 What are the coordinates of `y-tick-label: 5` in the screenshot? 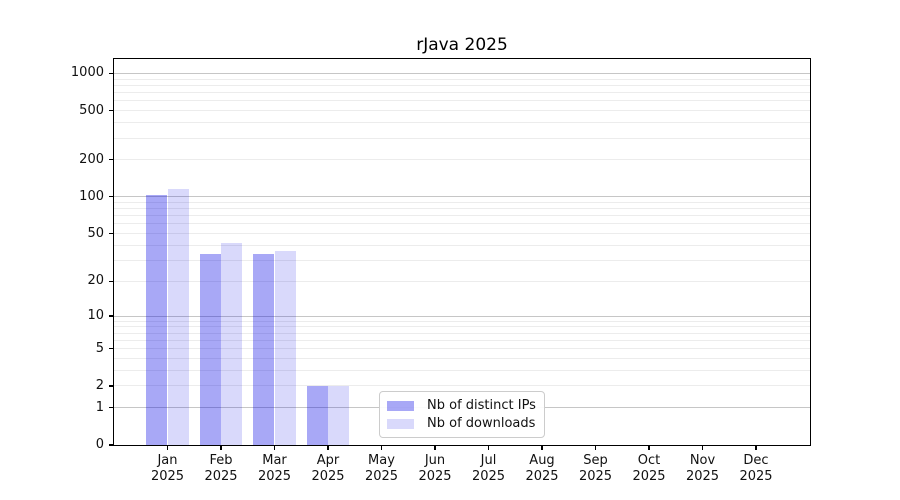 It's located at (99, 348).